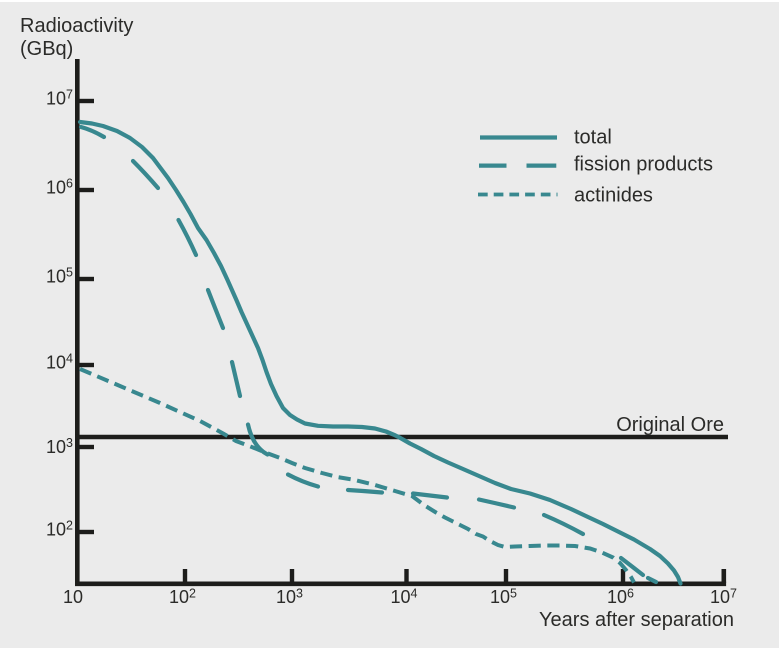 Image resolution: width=779 pixels, height=650 pixels. I want to click on svg-text: Radioactivity, so click(76, 26).